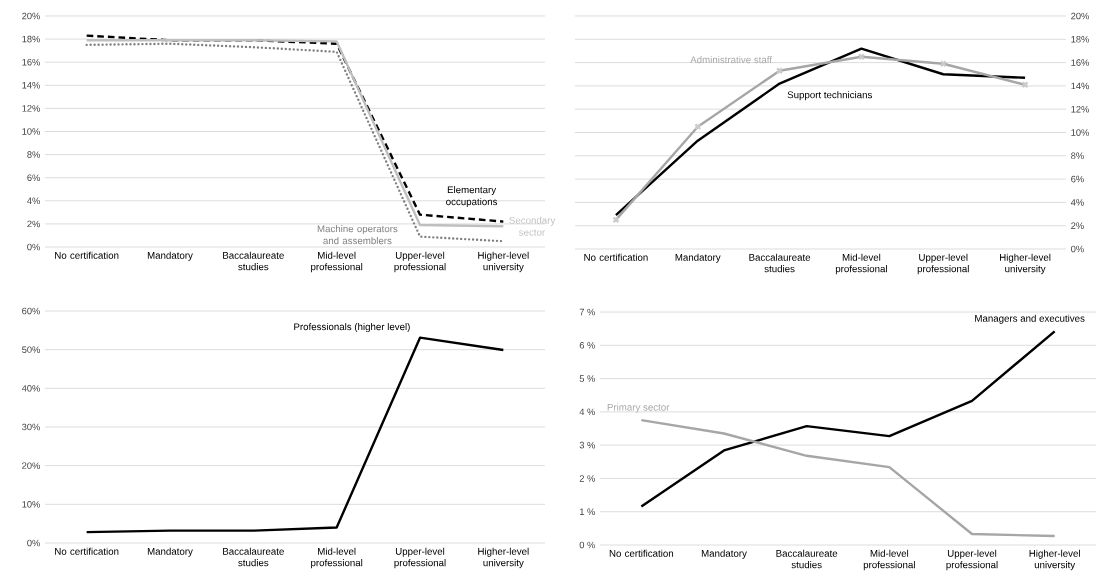 Image resolution: width=1105 pixels, height=585 pixels. Describe the element at coordinates (33, 224) in the screenshot. I see `y-tick-label: 2%` at that location.